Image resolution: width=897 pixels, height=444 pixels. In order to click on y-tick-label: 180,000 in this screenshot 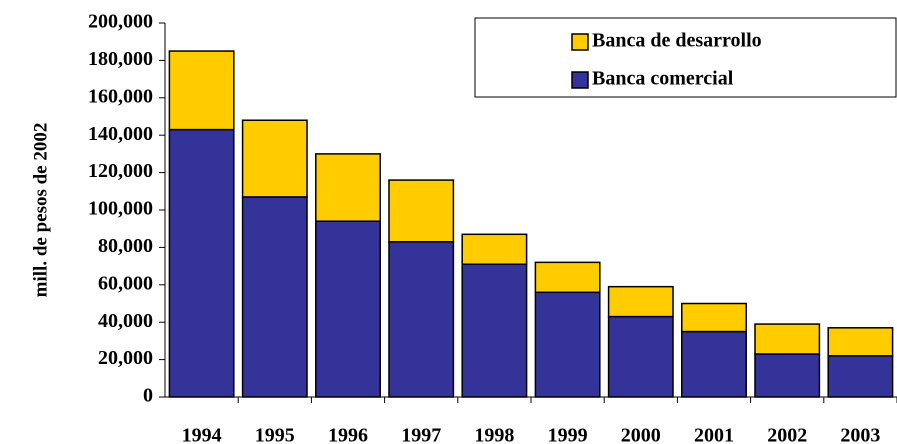, I will do `click(120, 59)`.